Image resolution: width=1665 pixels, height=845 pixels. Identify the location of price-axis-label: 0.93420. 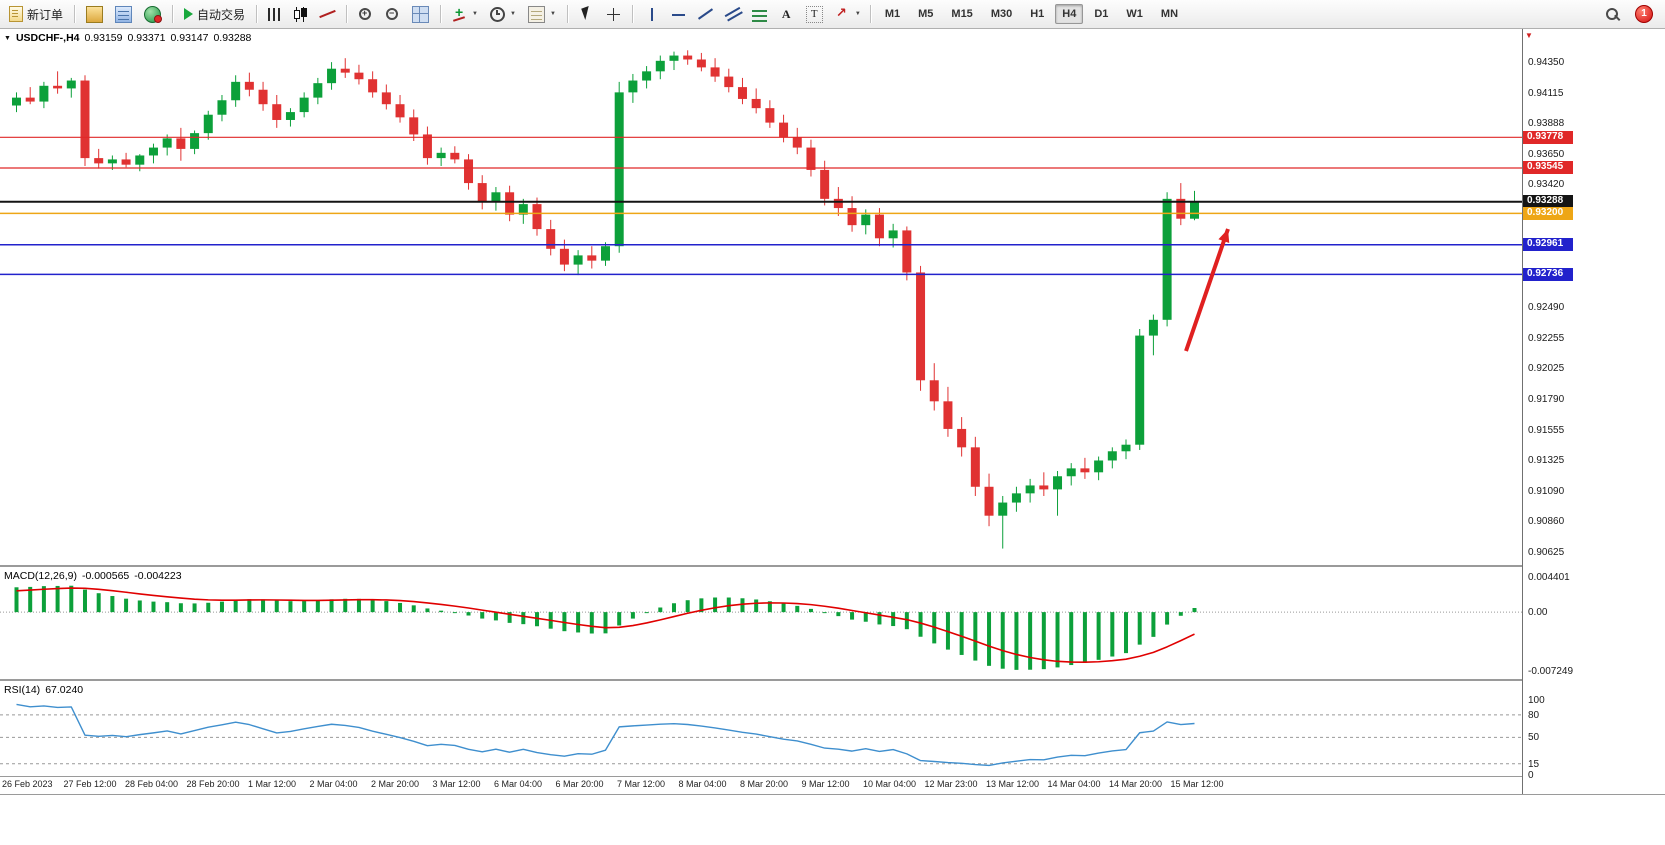
(1546, 185).